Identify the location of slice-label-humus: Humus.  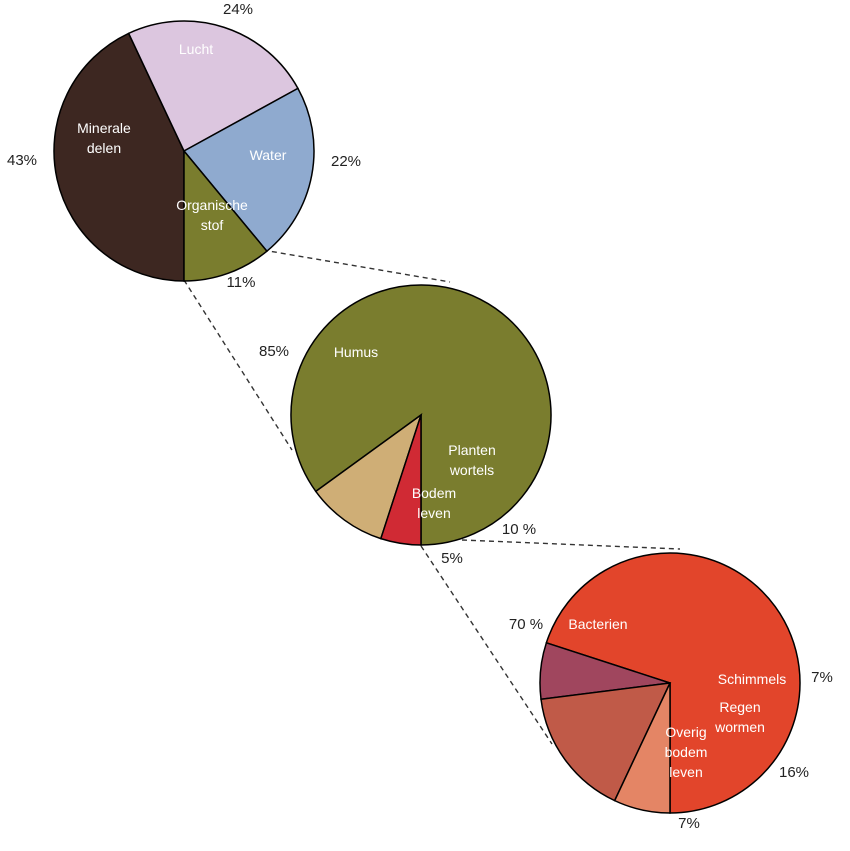
(356, 352).